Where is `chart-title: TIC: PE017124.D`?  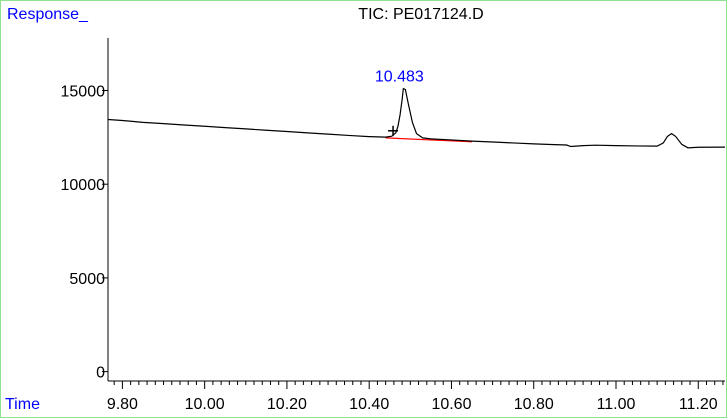
chart-title: TIC: PE017124.D is located at coordinates (420, 14).